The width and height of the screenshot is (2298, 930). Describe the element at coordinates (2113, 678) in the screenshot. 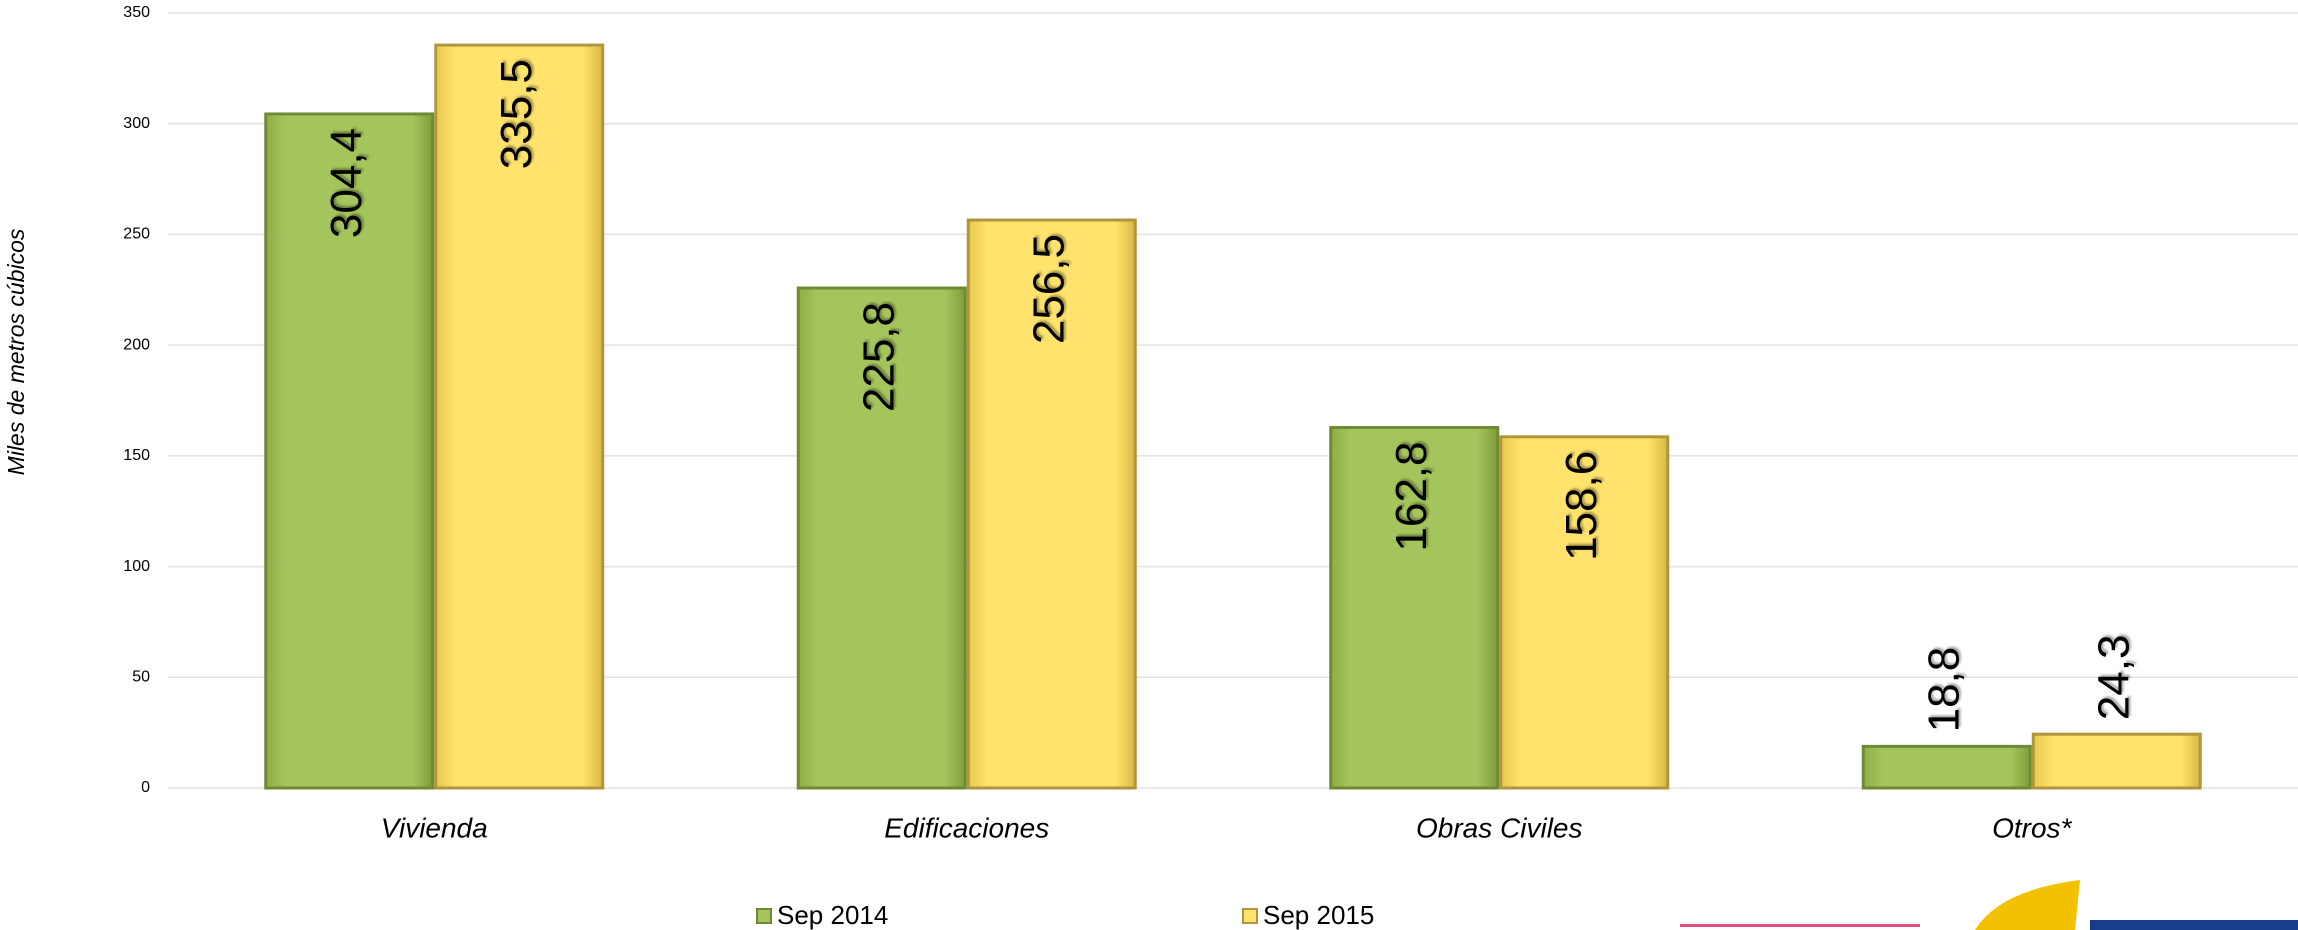

I see `data-label: 24,3` at that location.